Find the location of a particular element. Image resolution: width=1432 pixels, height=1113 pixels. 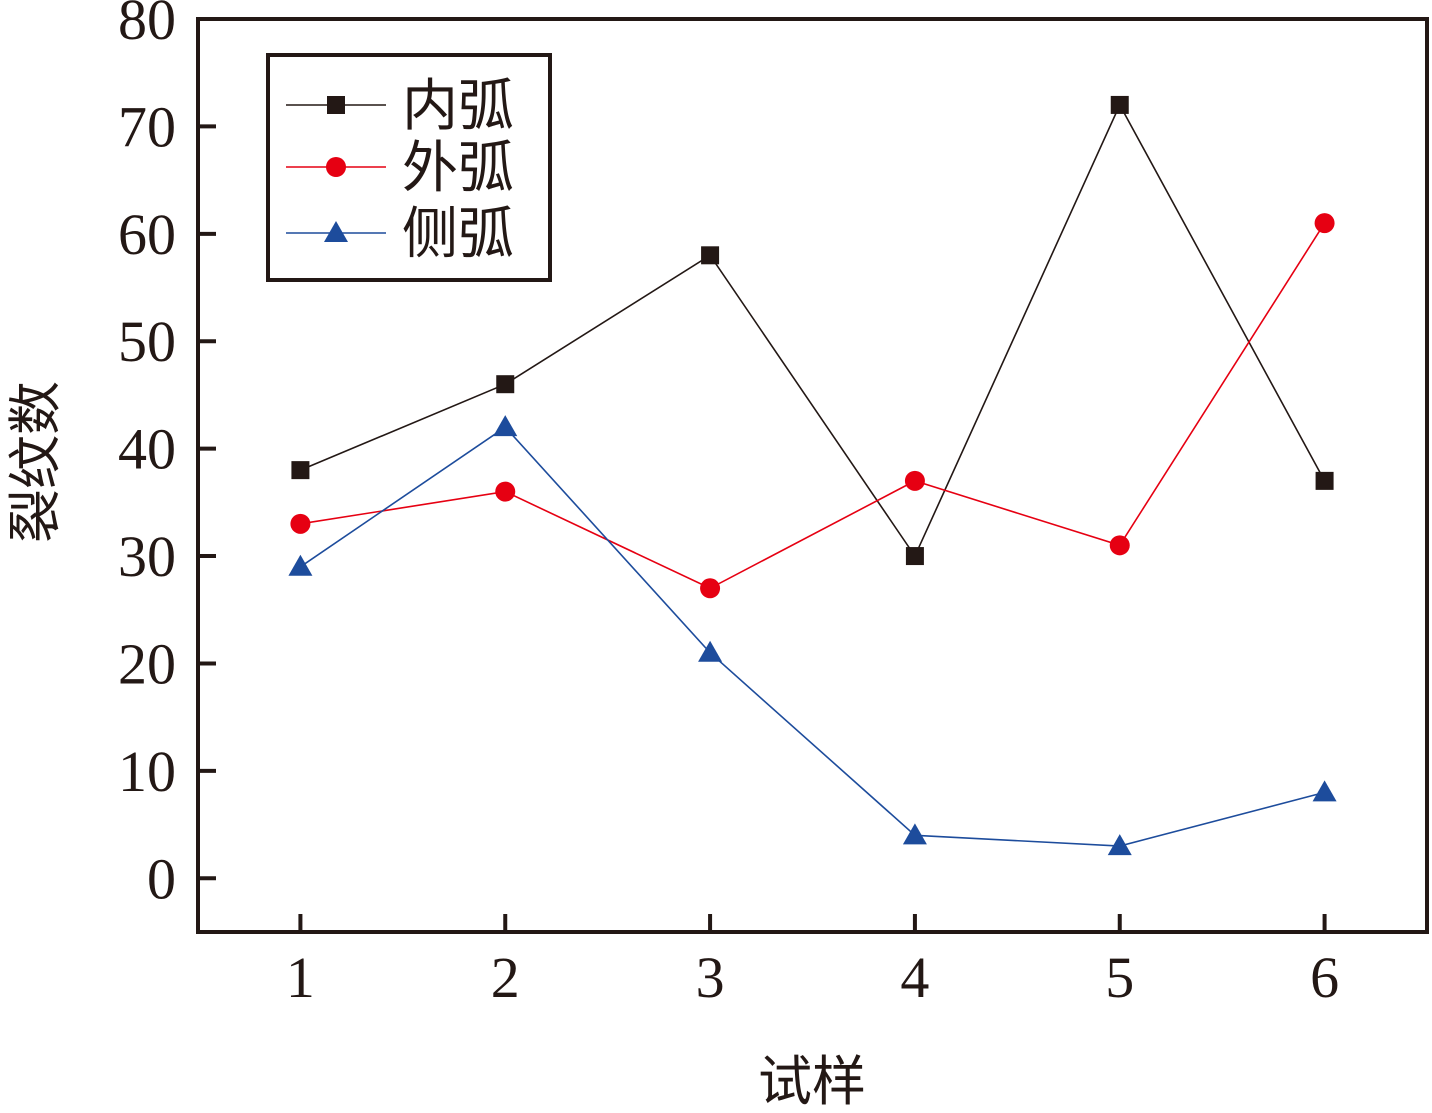

y-tick-label: 0 is located at coordinates (161, 878).